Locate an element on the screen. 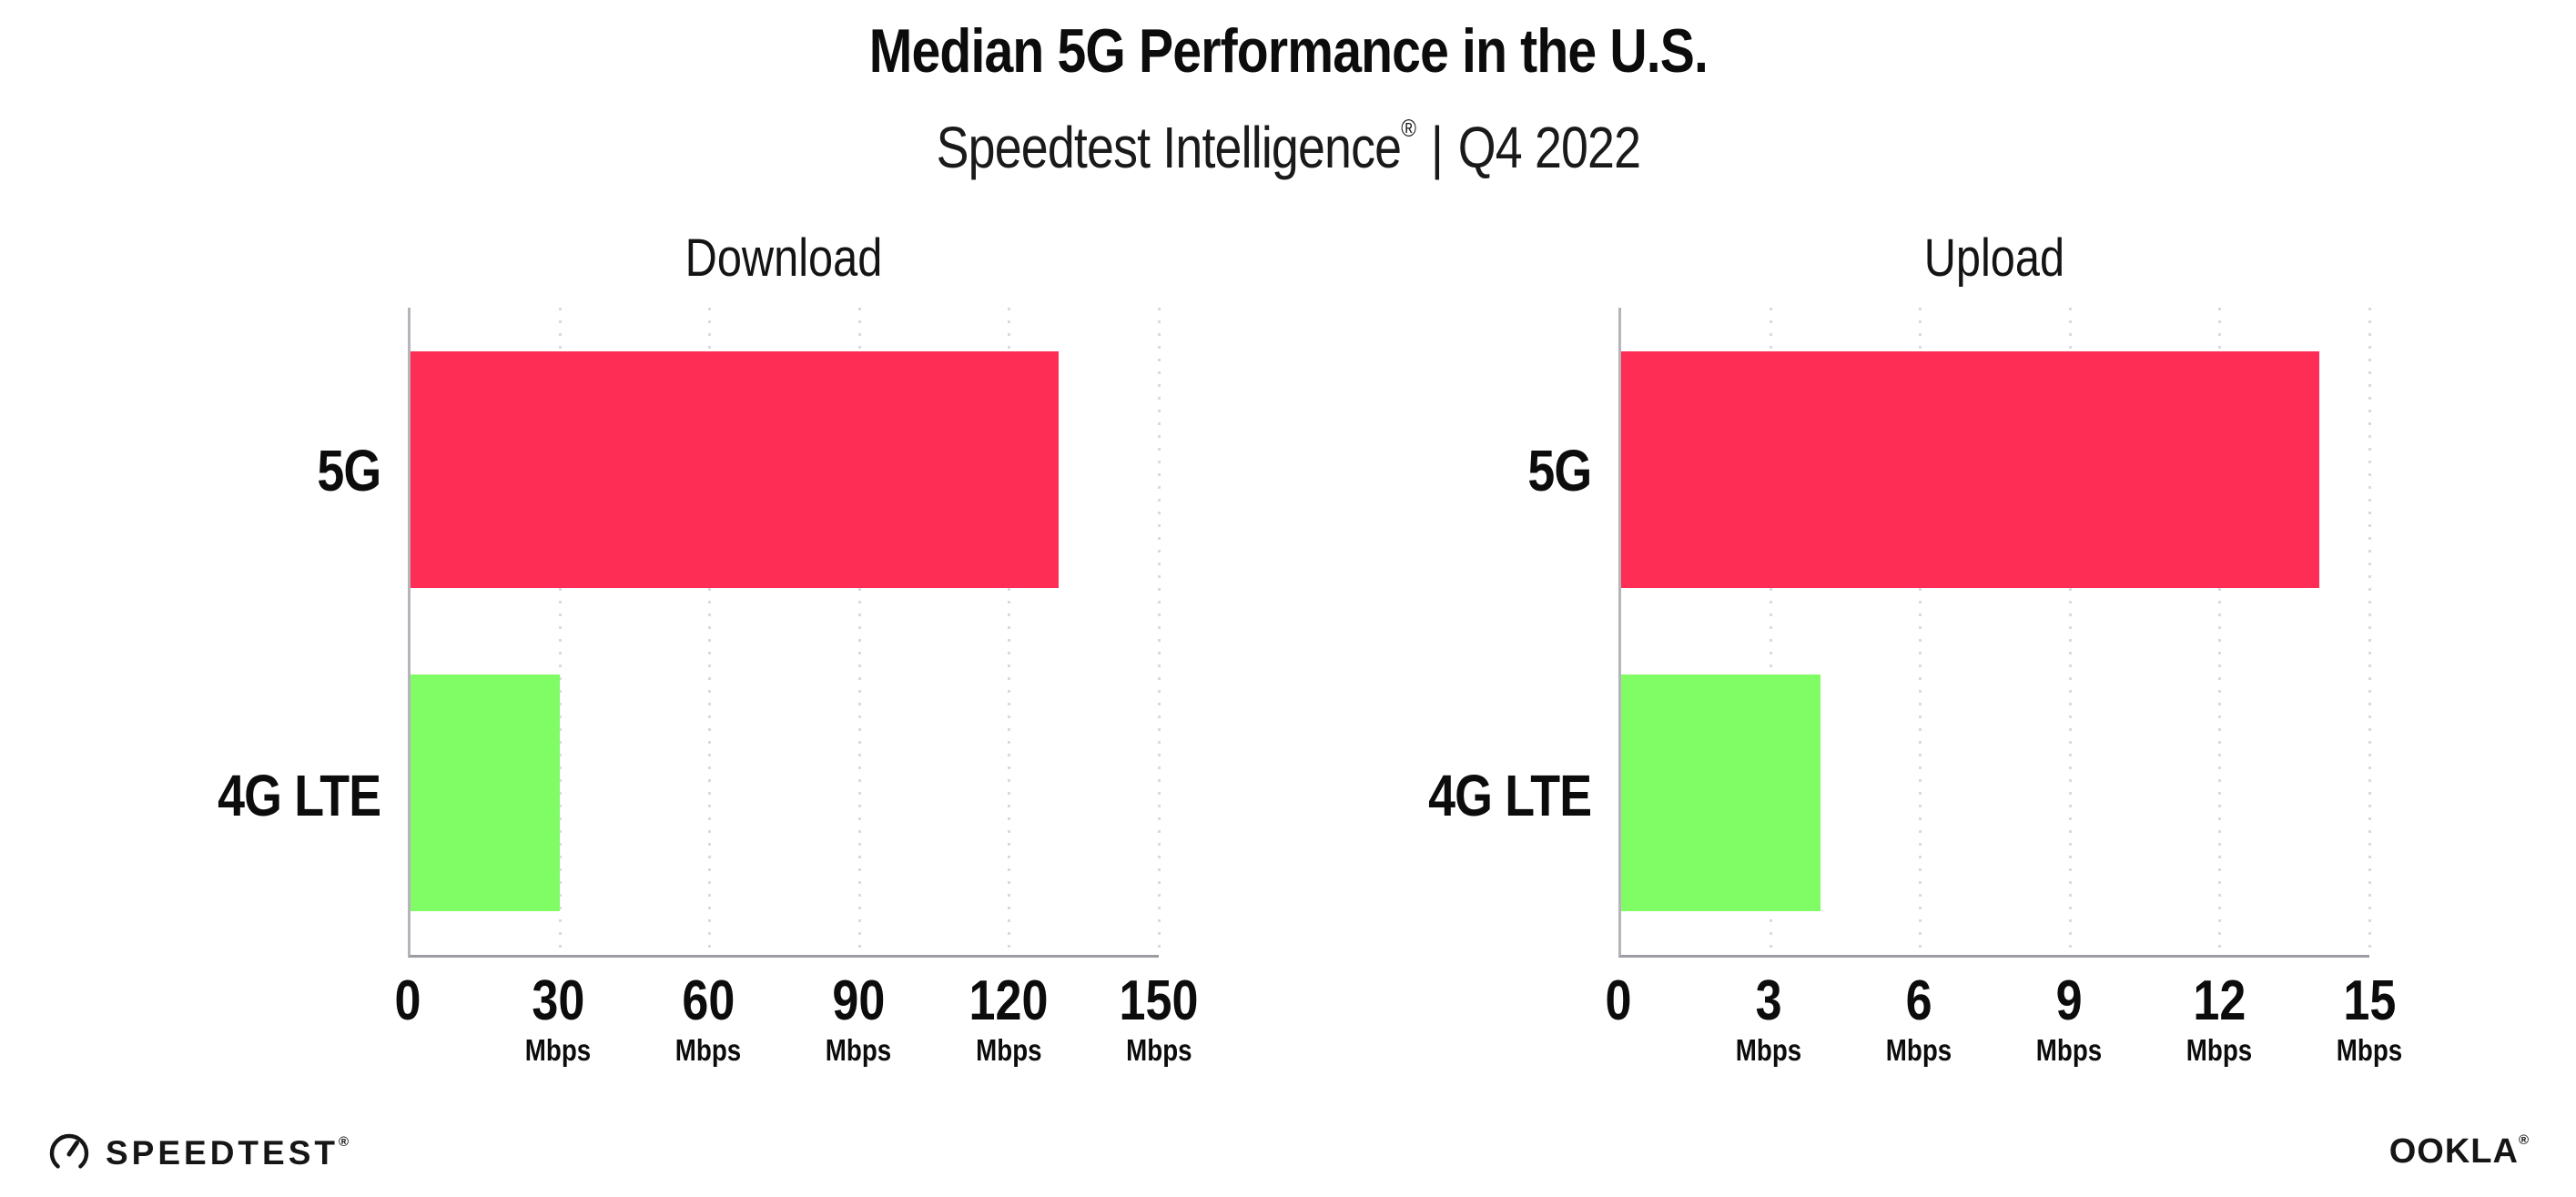 Image resolution: width=2576 pixels, height=1197 pixels. chart-title: Download is located at coordinates (783, 258).